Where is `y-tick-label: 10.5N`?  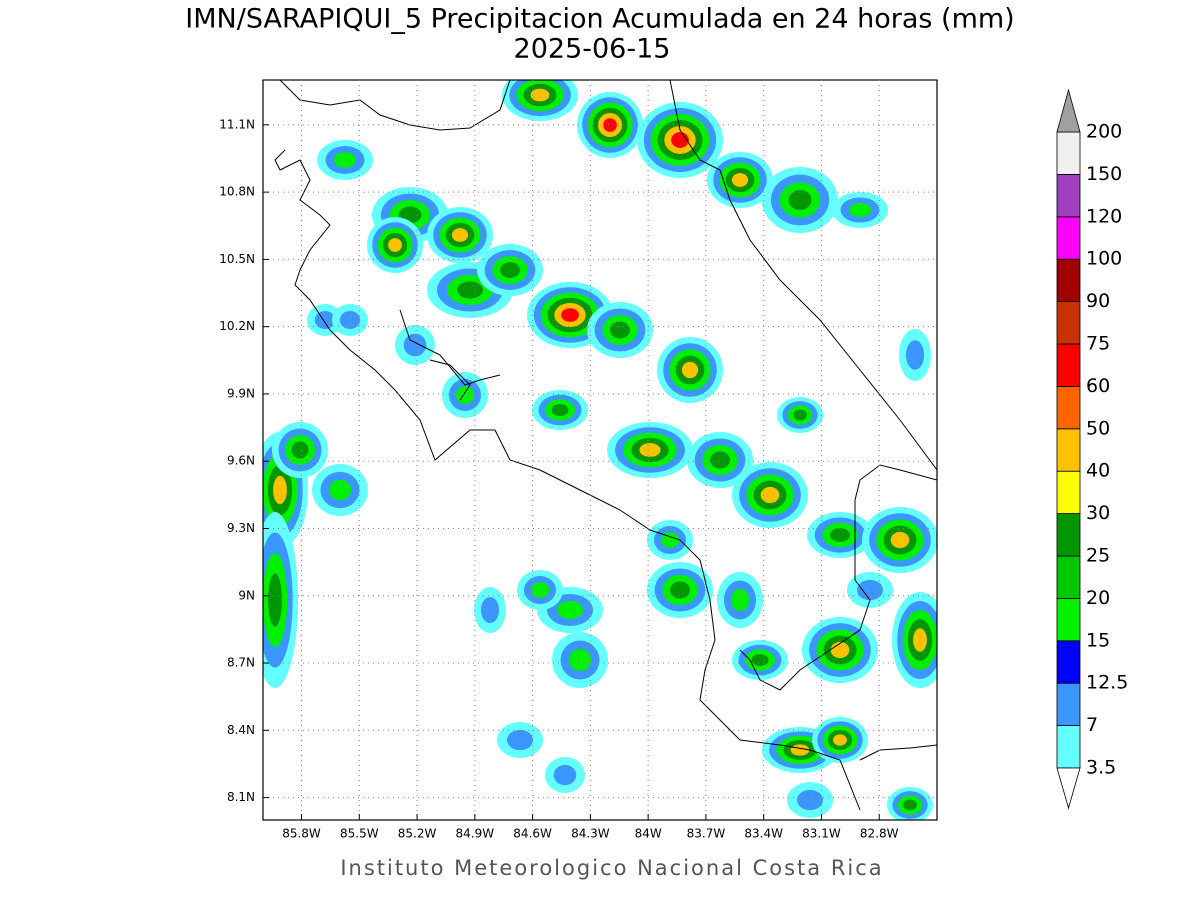 y-tick-label: 10.5N is located at coordinates (237, 259).